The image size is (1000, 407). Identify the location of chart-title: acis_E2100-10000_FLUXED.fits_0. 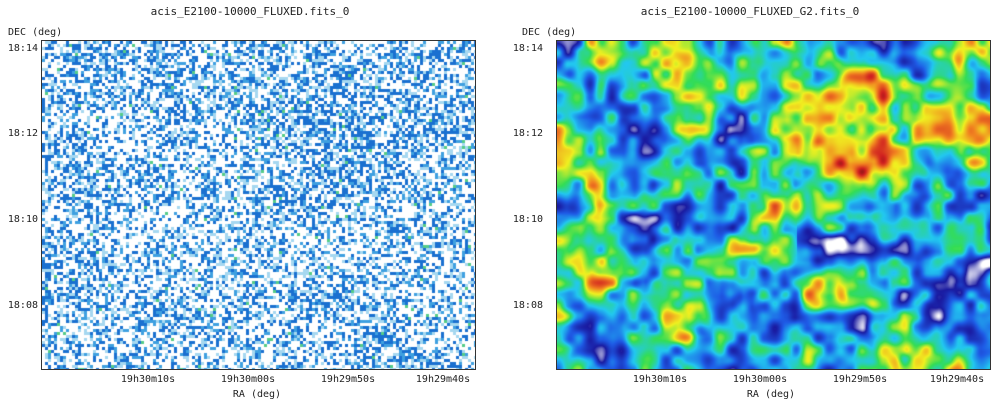
(250, 11).